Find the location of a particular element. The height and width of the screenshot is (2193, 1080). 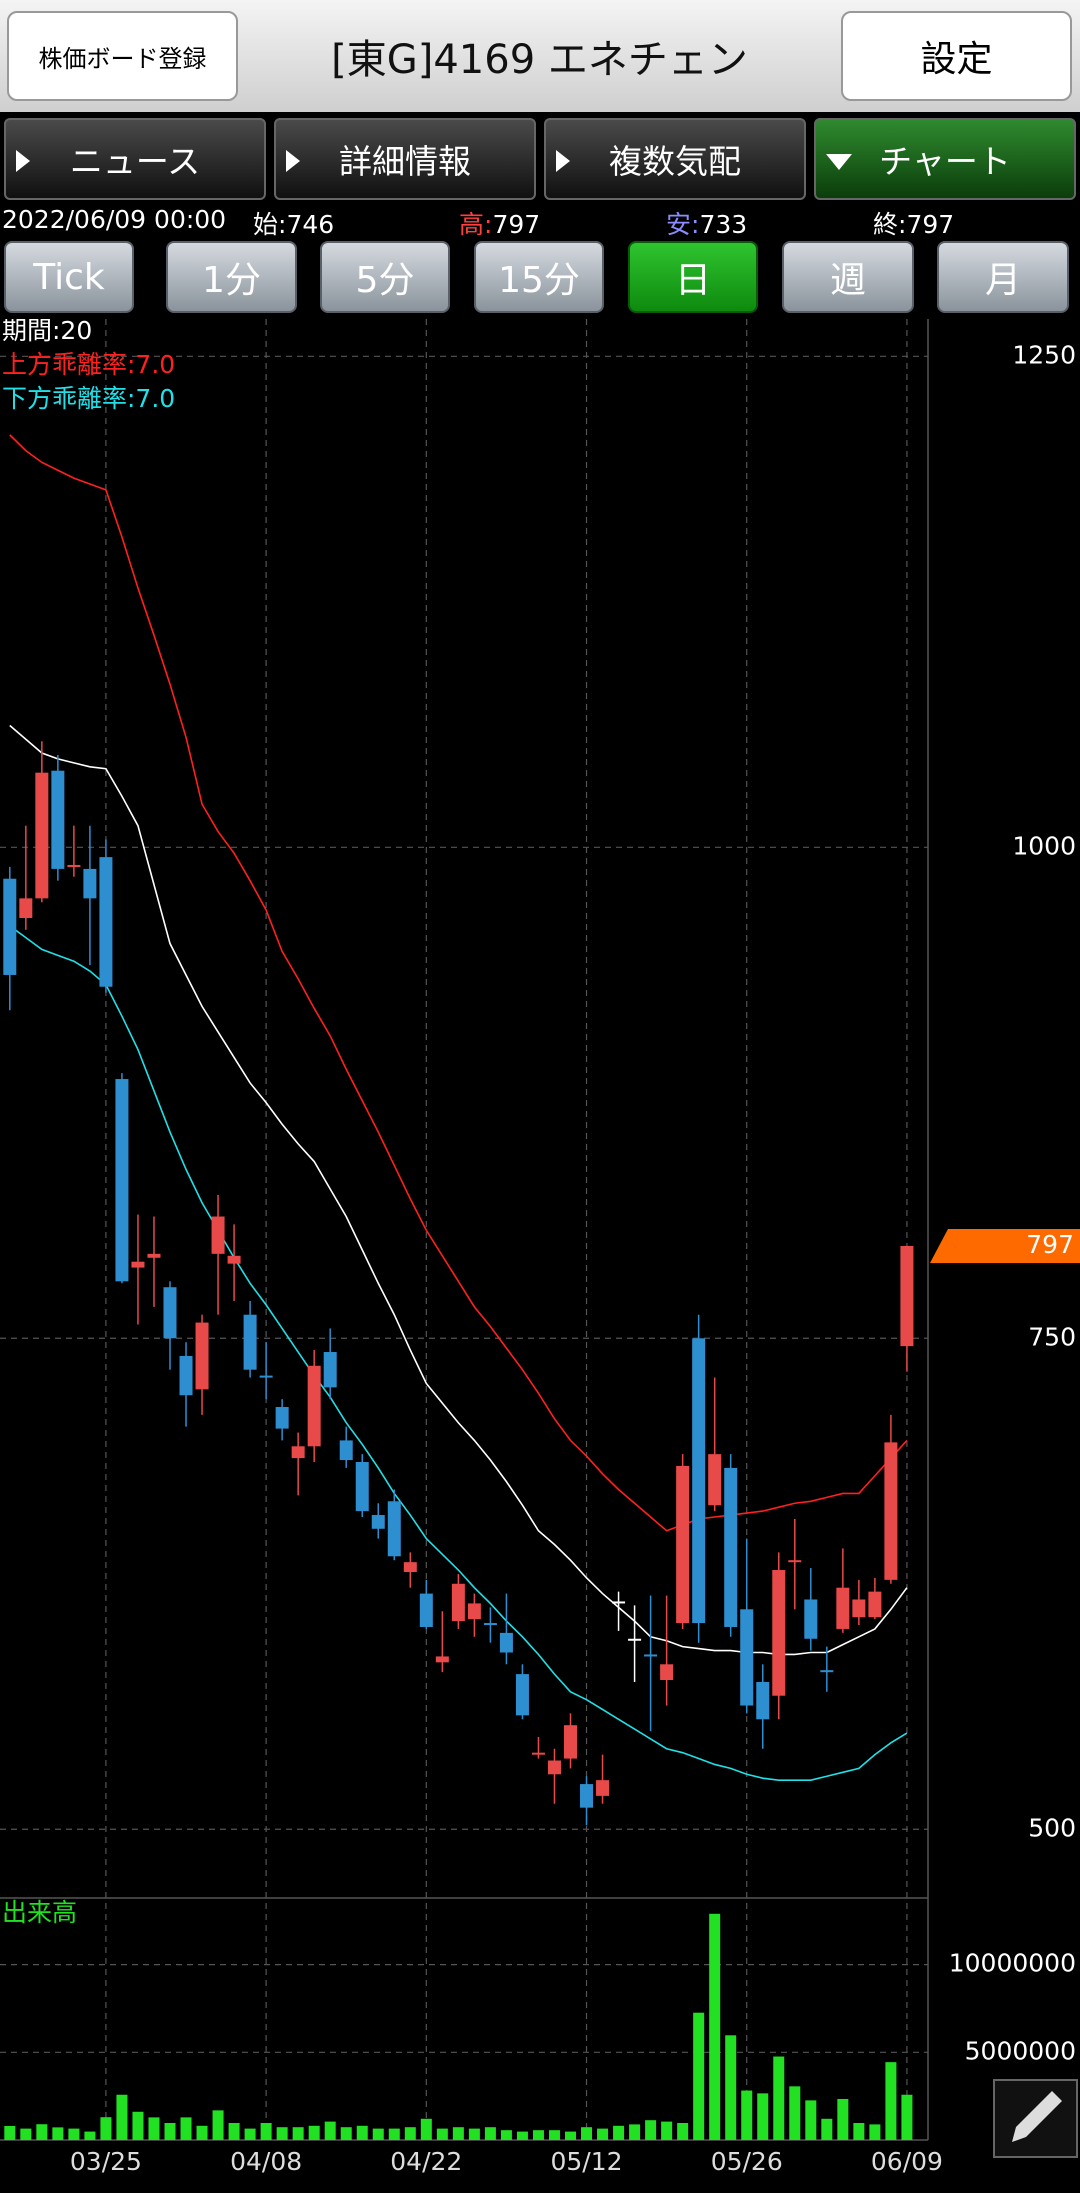

last-price-label: 797 is located at coordinates (1050, 1244).